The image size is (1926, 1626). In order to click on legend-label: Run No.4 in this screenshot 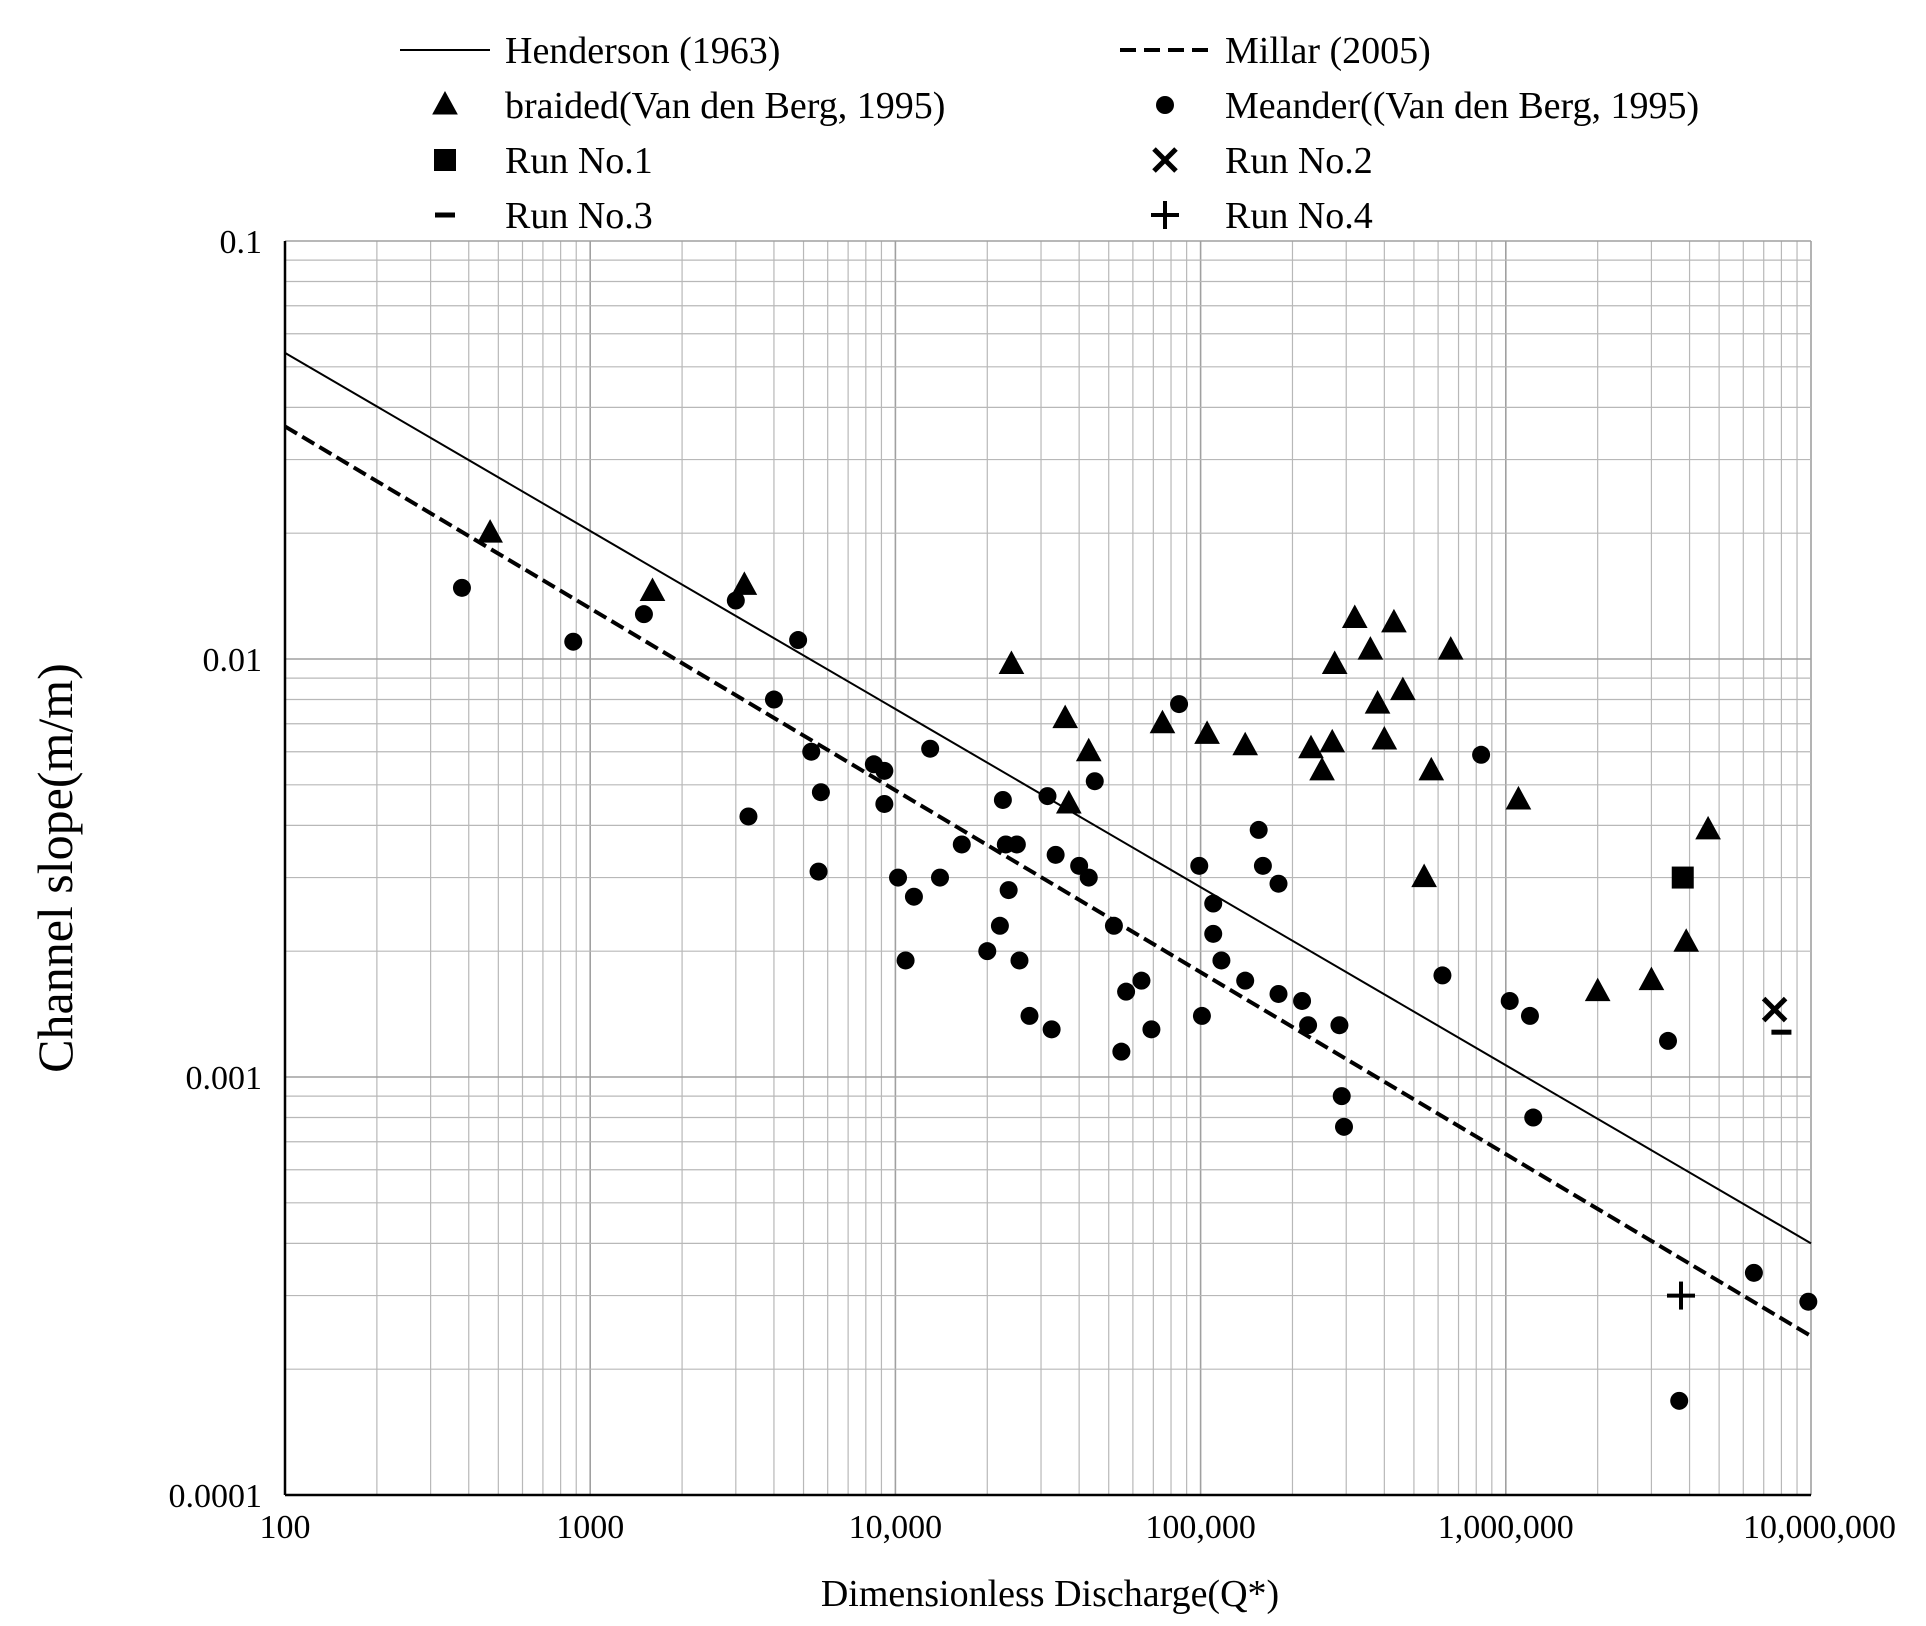, I will do `click(1299, 216)`.